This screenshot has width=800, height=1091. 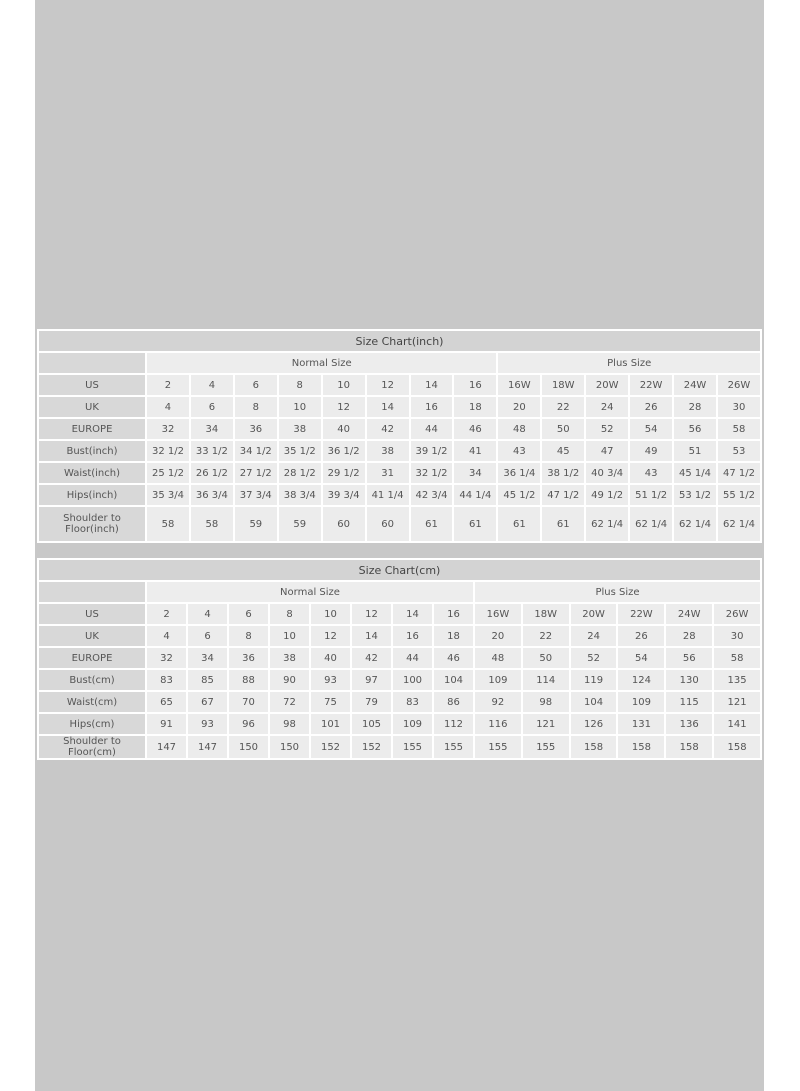 What do you see at coordinates (207, 658) in the screenshot?
I see `table-cell: 34` at bounding box center [207, 658].